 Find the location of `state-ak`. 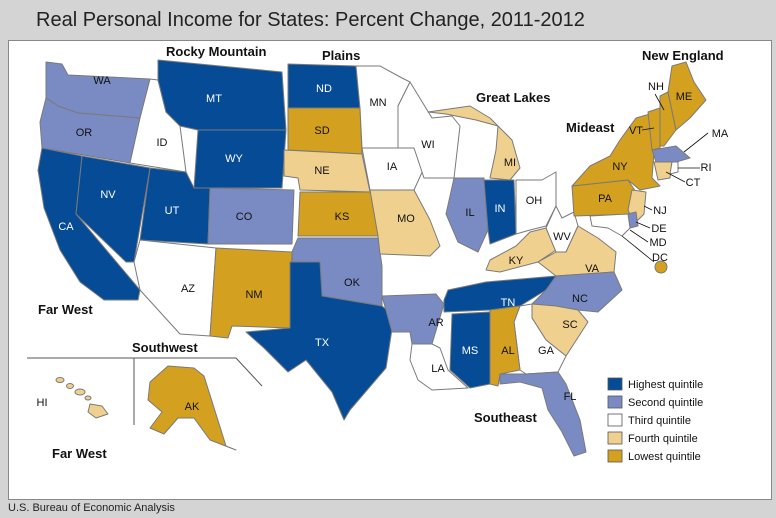

state-ak is located at coordinates (192, 408).